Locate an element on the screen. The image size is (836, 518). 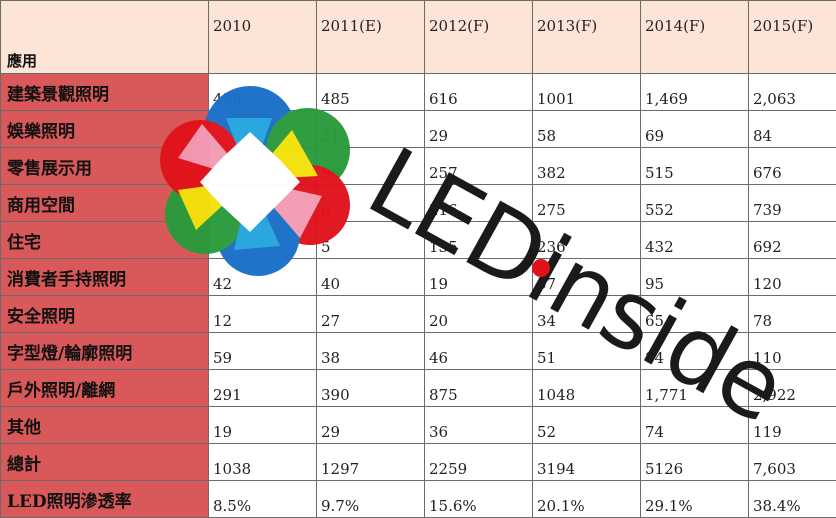
row-label: 總計 is located at coordinates (105, 462).